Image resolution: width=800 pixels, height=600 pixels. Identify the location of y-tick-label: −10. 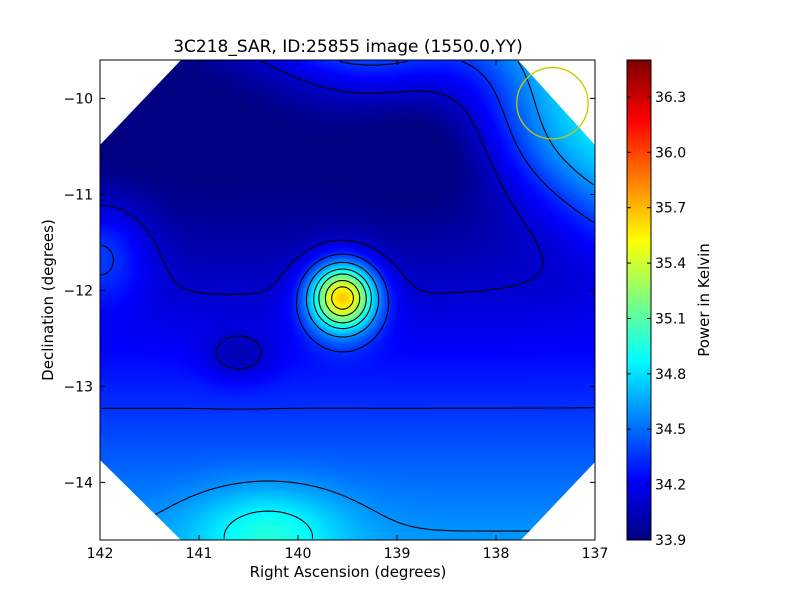
(78, 99).